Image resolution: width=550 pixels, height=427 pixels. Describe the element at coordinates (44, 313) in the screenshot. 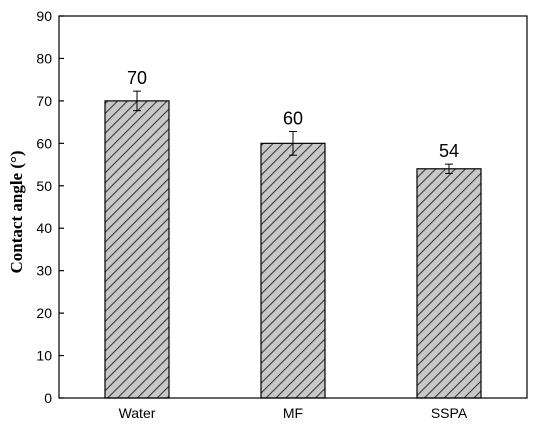

I see `y-tick-label: 20` at that location.